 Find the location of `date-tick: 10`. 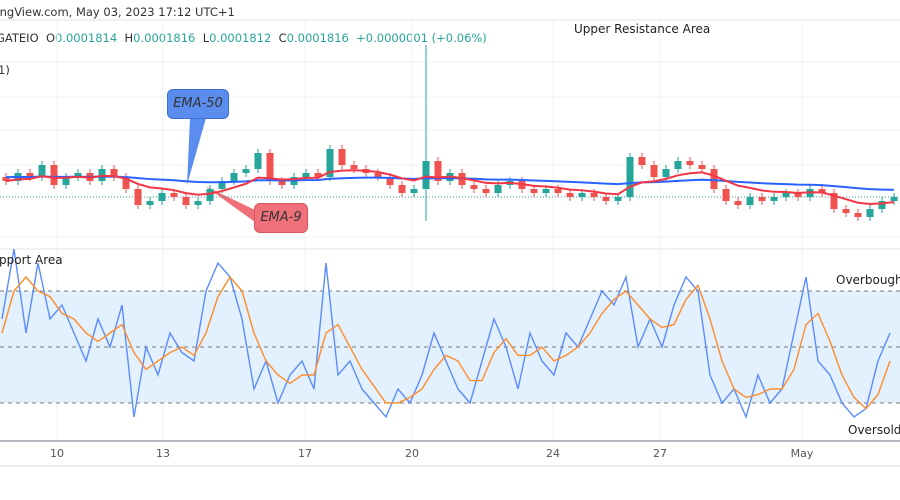

date-tick: 10 is located at coordinates (57, 453).